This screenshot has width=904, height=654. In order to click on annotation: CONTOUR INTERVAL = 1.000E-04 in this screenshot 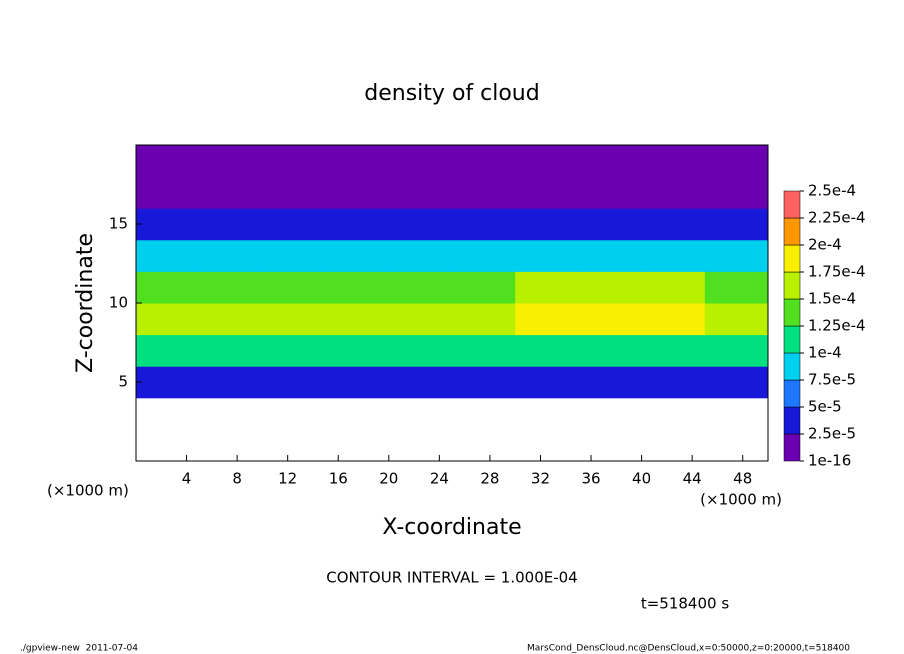, I will do `click(451, 578)`.